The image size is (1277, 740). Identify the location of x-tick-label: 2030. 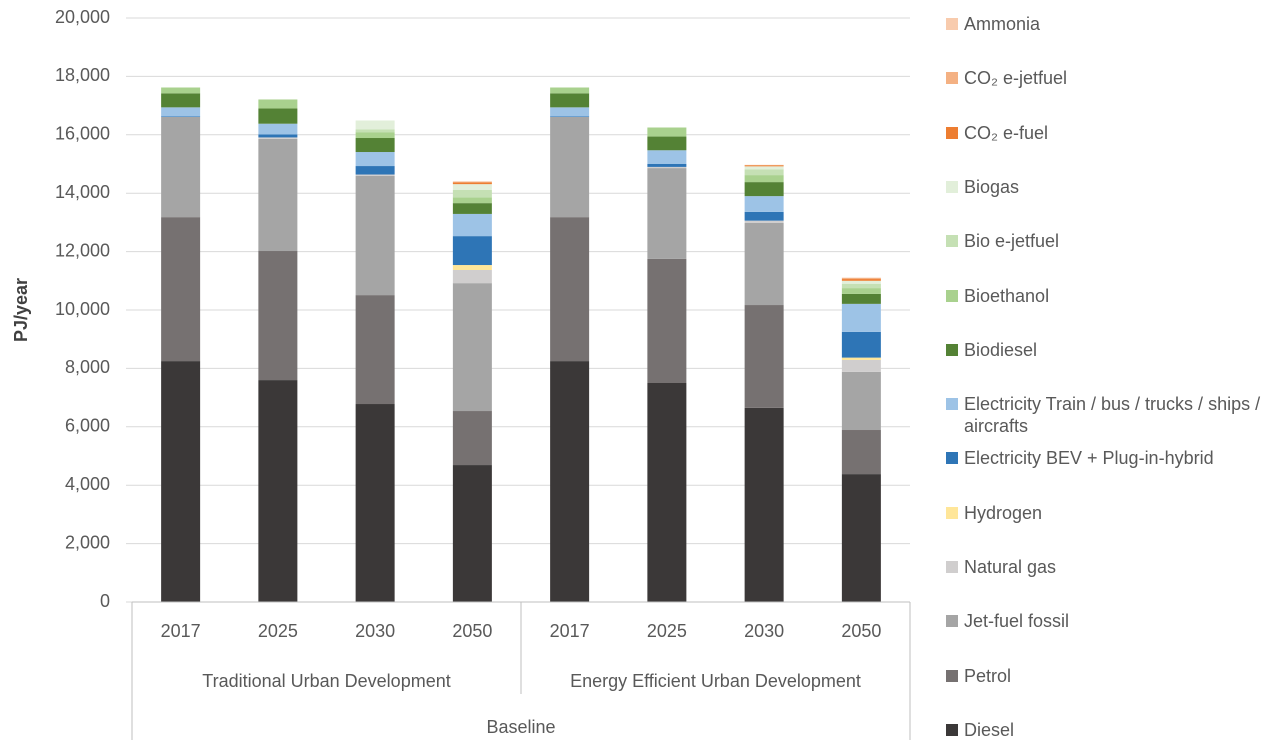
(375, 631).